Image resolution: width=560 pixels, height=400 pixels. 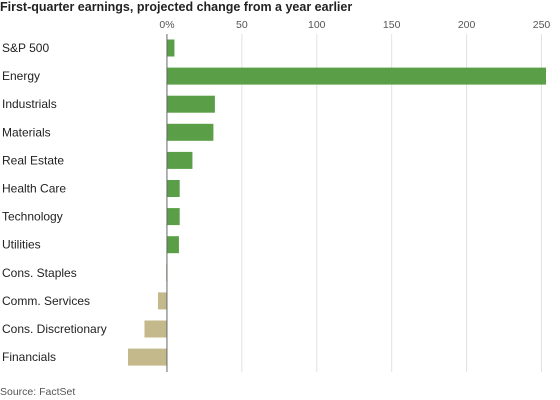 What do you see at coordinates (242, 25) in the screenshot?
I see `x-tick-label: 50` at bounding box center [242, 25].